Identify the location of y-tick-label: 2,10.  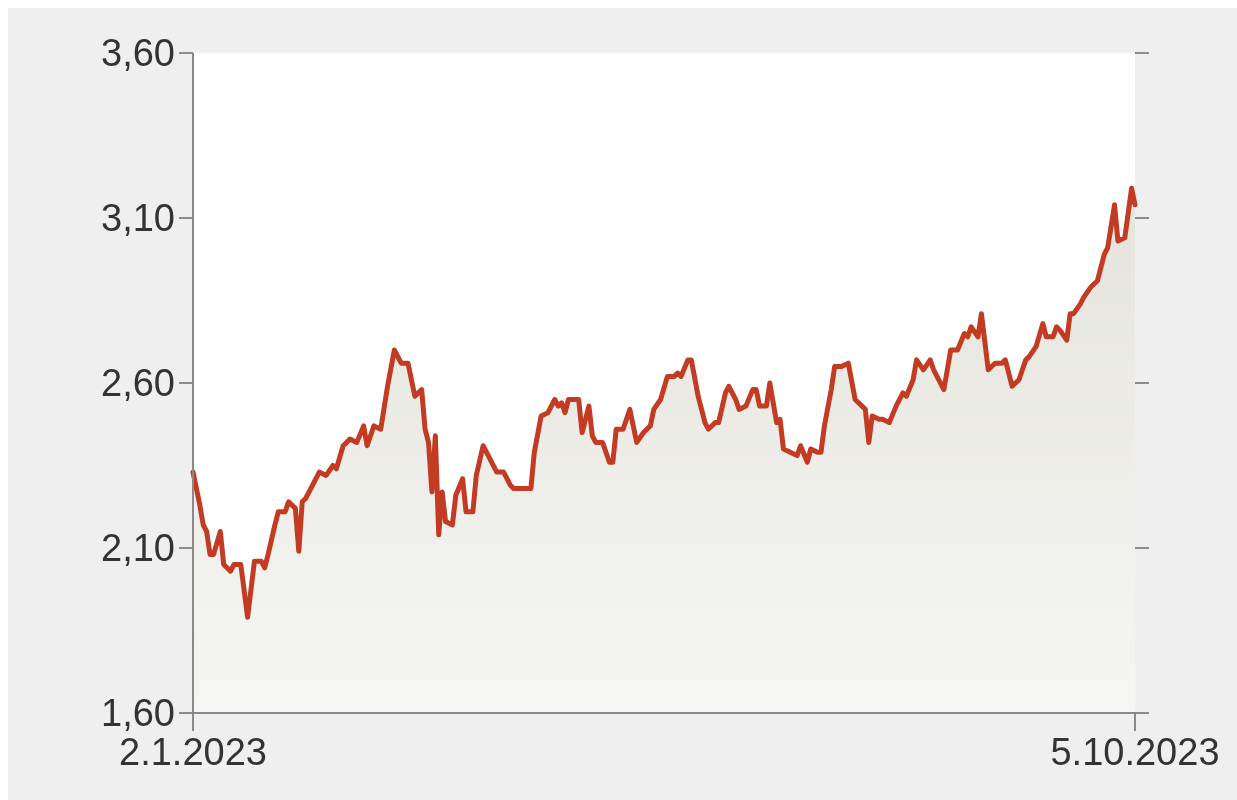
(138, 548).